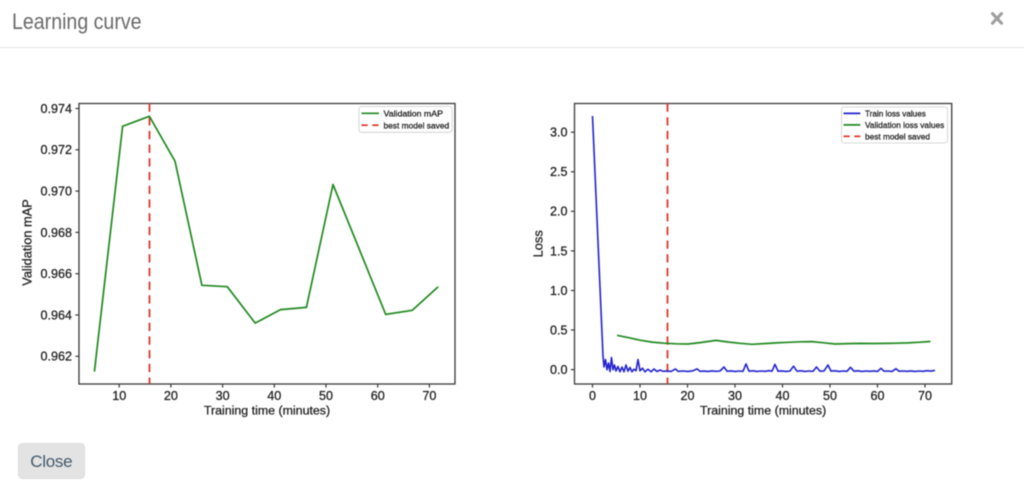 The height and width of the screenshot is (484, 1024). Describe the element at coordinates (56, 109) in the screenshot. I see `svg-text: 0.974` at that location.